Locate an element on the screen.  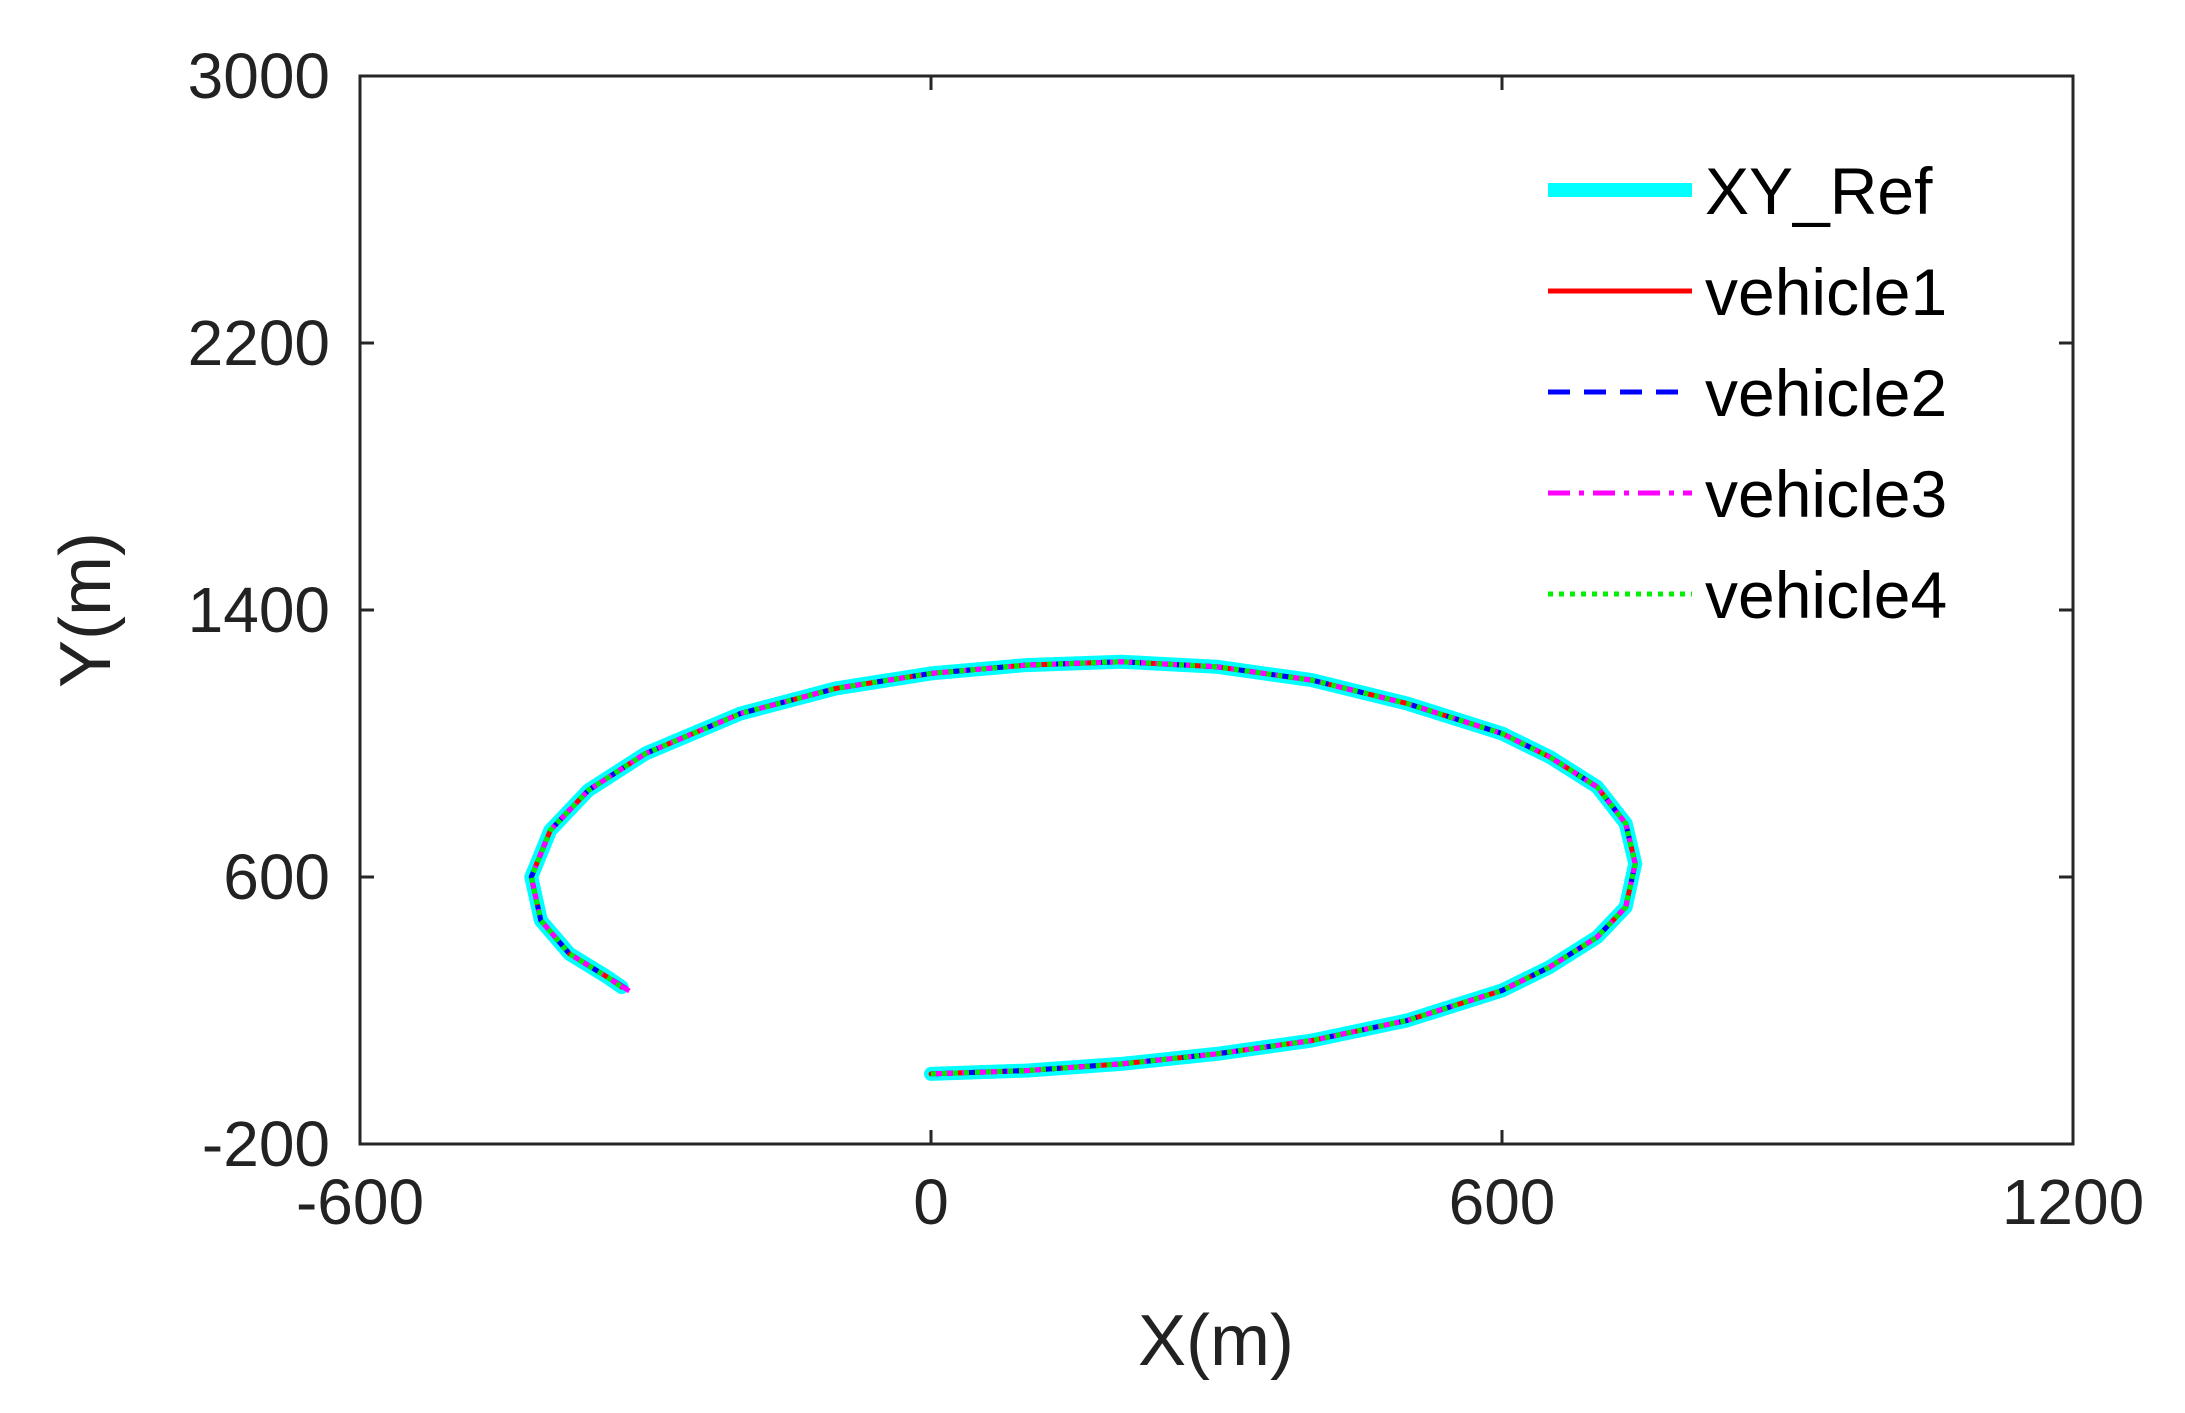
x-tick-label: 0 is located at coordinates (931, 1202).